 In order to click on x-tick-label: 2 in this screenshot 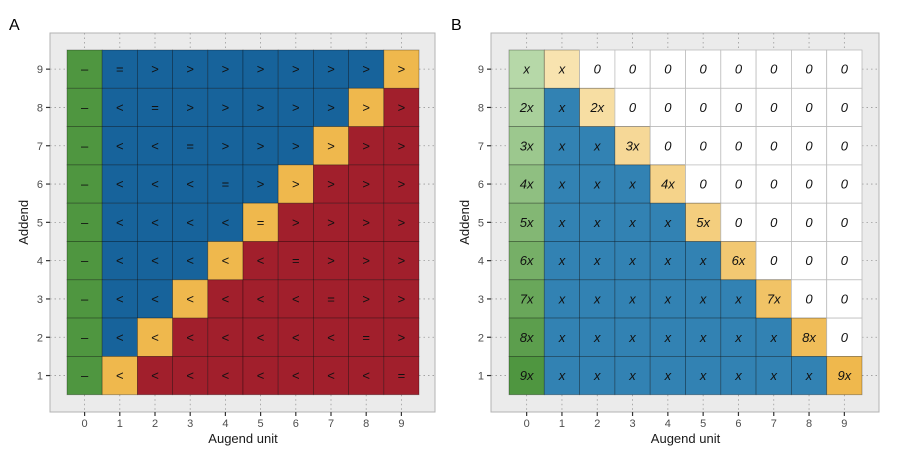, I will do `click(597, 424)`.